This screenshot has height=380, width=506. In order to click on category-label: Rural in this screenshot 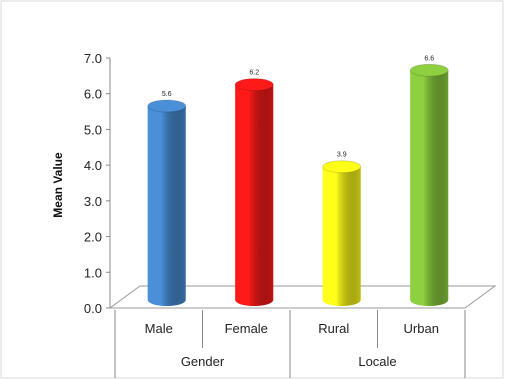, I will do `click(333, 328)`.